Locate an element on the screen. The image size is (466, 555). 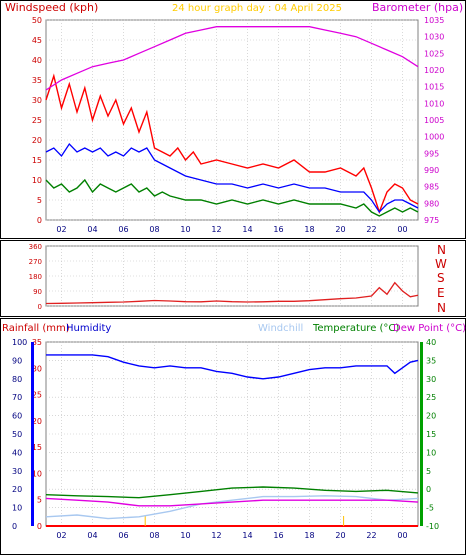
hum-xtick-label: 02 is located at coordinates (61, 535).